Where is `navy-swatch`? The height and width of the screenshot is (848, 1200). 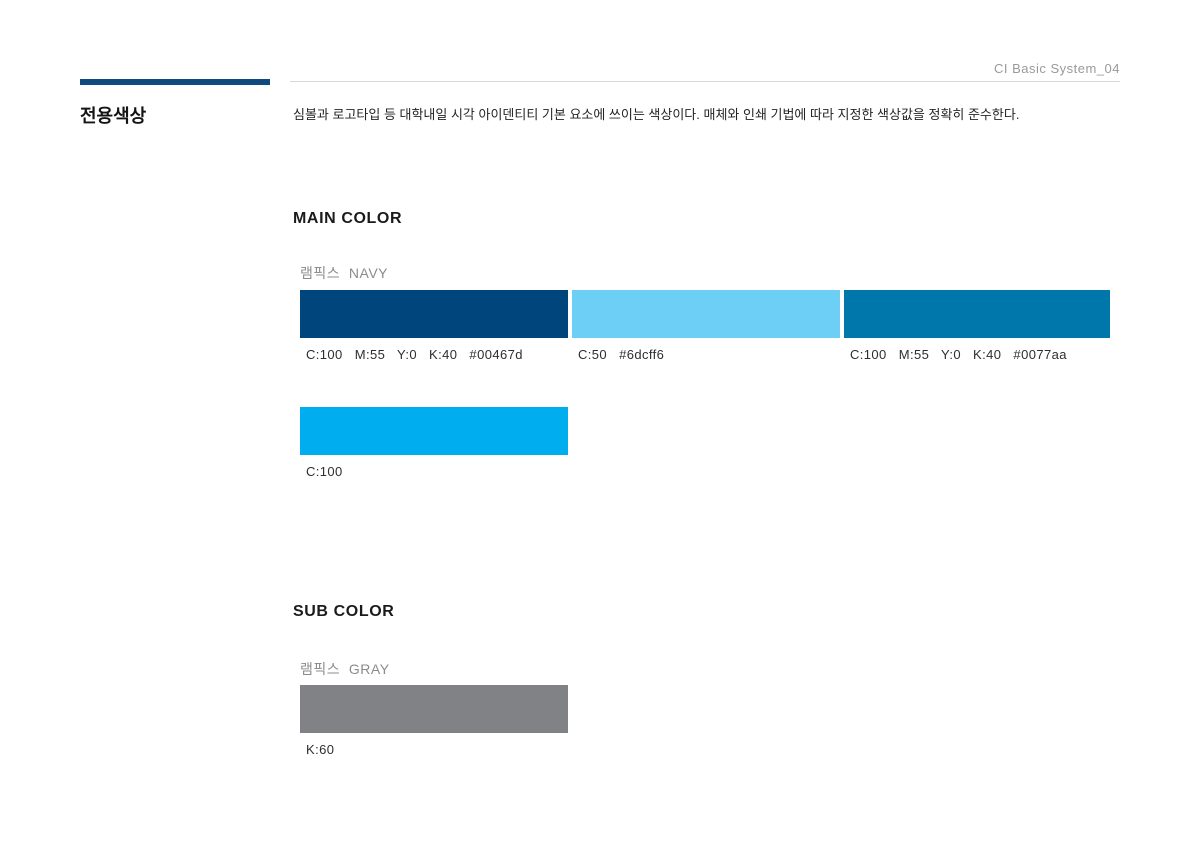 navy-swatch is located at coordinates (434, 314).